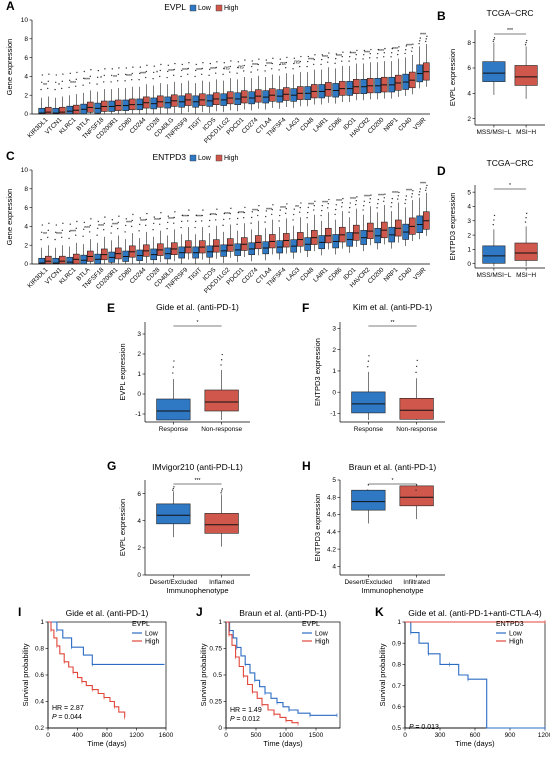  Describe the element at coordinates (368, 582) in the screenshot. I see `x-tick-label: Desert/Excluded` at that location.